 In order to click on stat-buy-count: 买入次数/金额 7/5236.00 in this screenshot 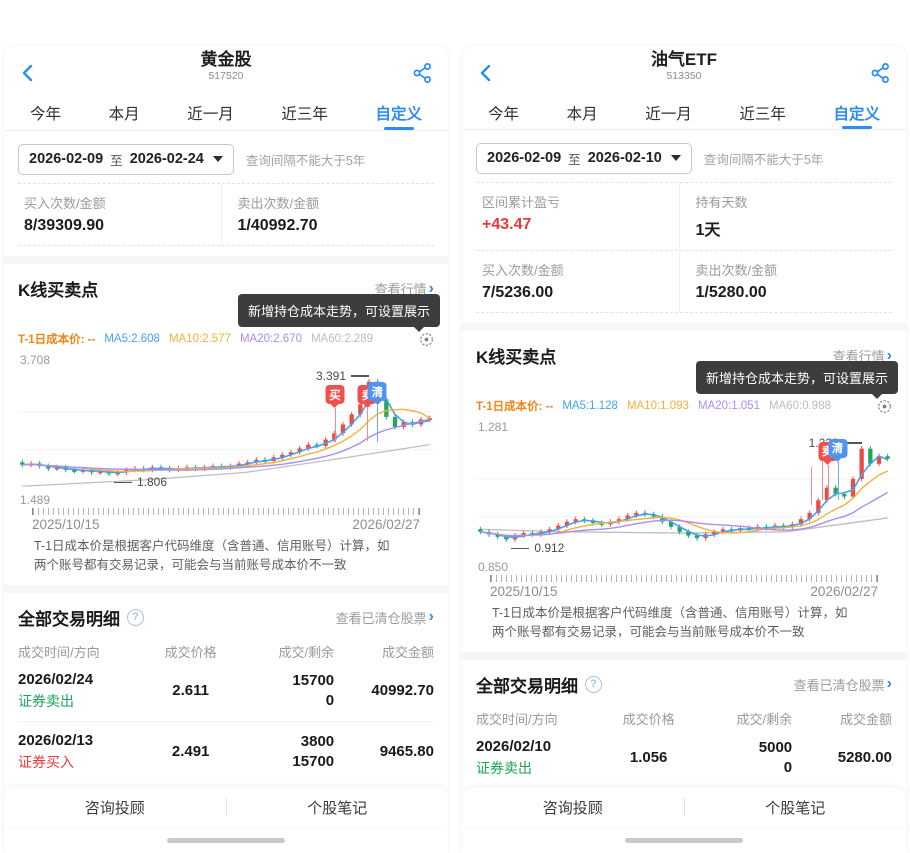, I will do `click(523, 282)`.